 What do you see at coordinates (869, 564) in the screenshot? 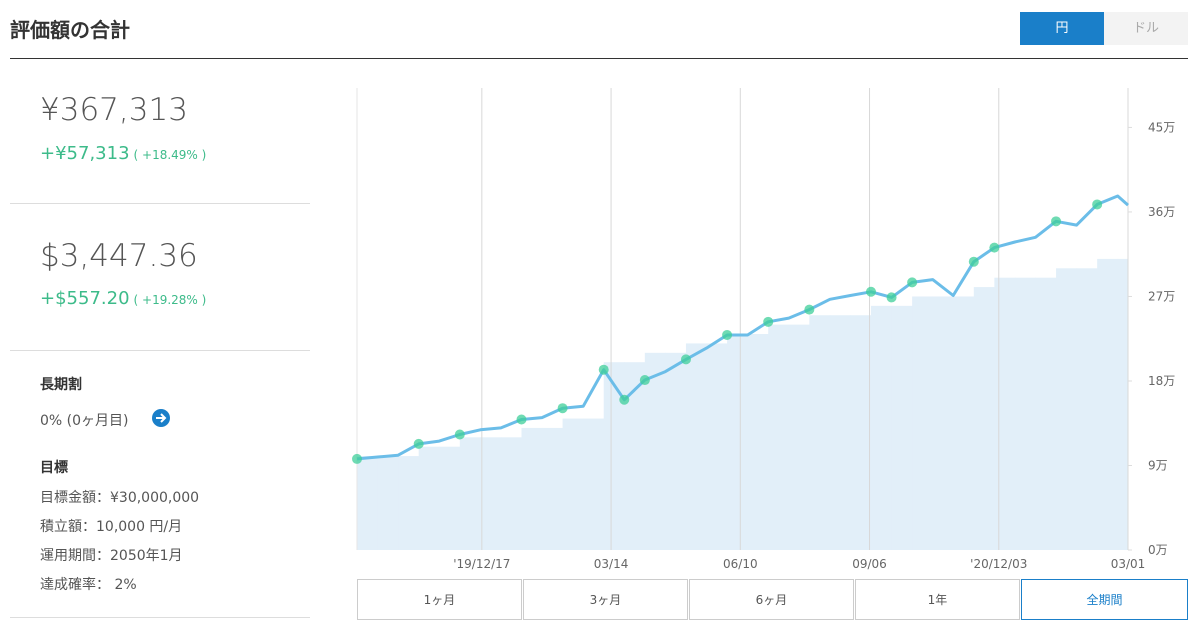
I see `x-tick-label: 09/06` at bounding box center [869, 564].